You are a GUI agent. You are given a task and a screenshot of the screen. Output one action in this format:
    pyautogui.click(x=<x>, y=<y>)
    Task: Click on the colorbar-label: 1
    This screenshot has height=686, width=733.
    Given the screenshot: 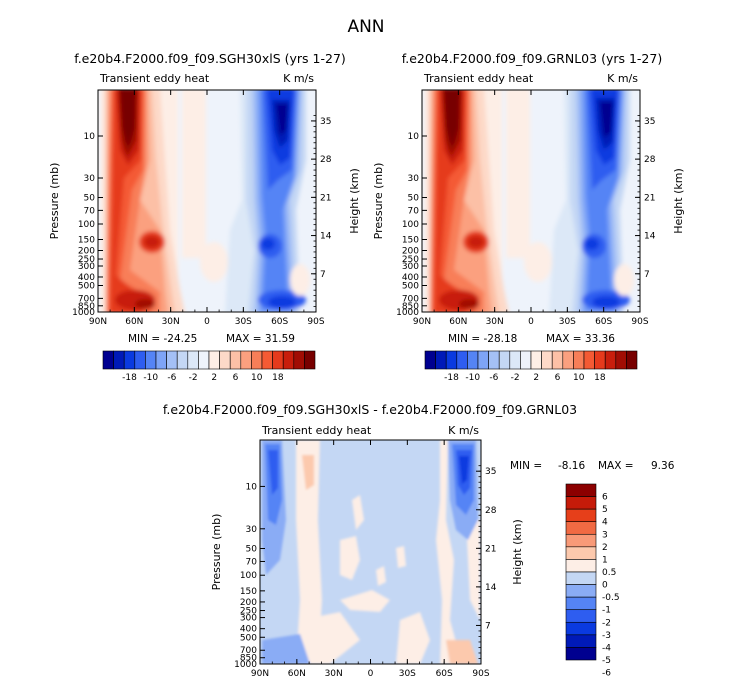 What is the action you would take?
    pyautogui.click(x=605, y=560)
    